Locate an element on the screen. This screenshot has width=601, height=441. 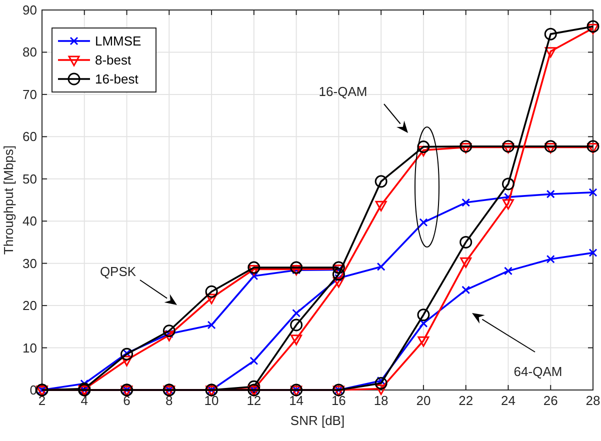
annotation: QPSK is located at coordinates (118, 271).